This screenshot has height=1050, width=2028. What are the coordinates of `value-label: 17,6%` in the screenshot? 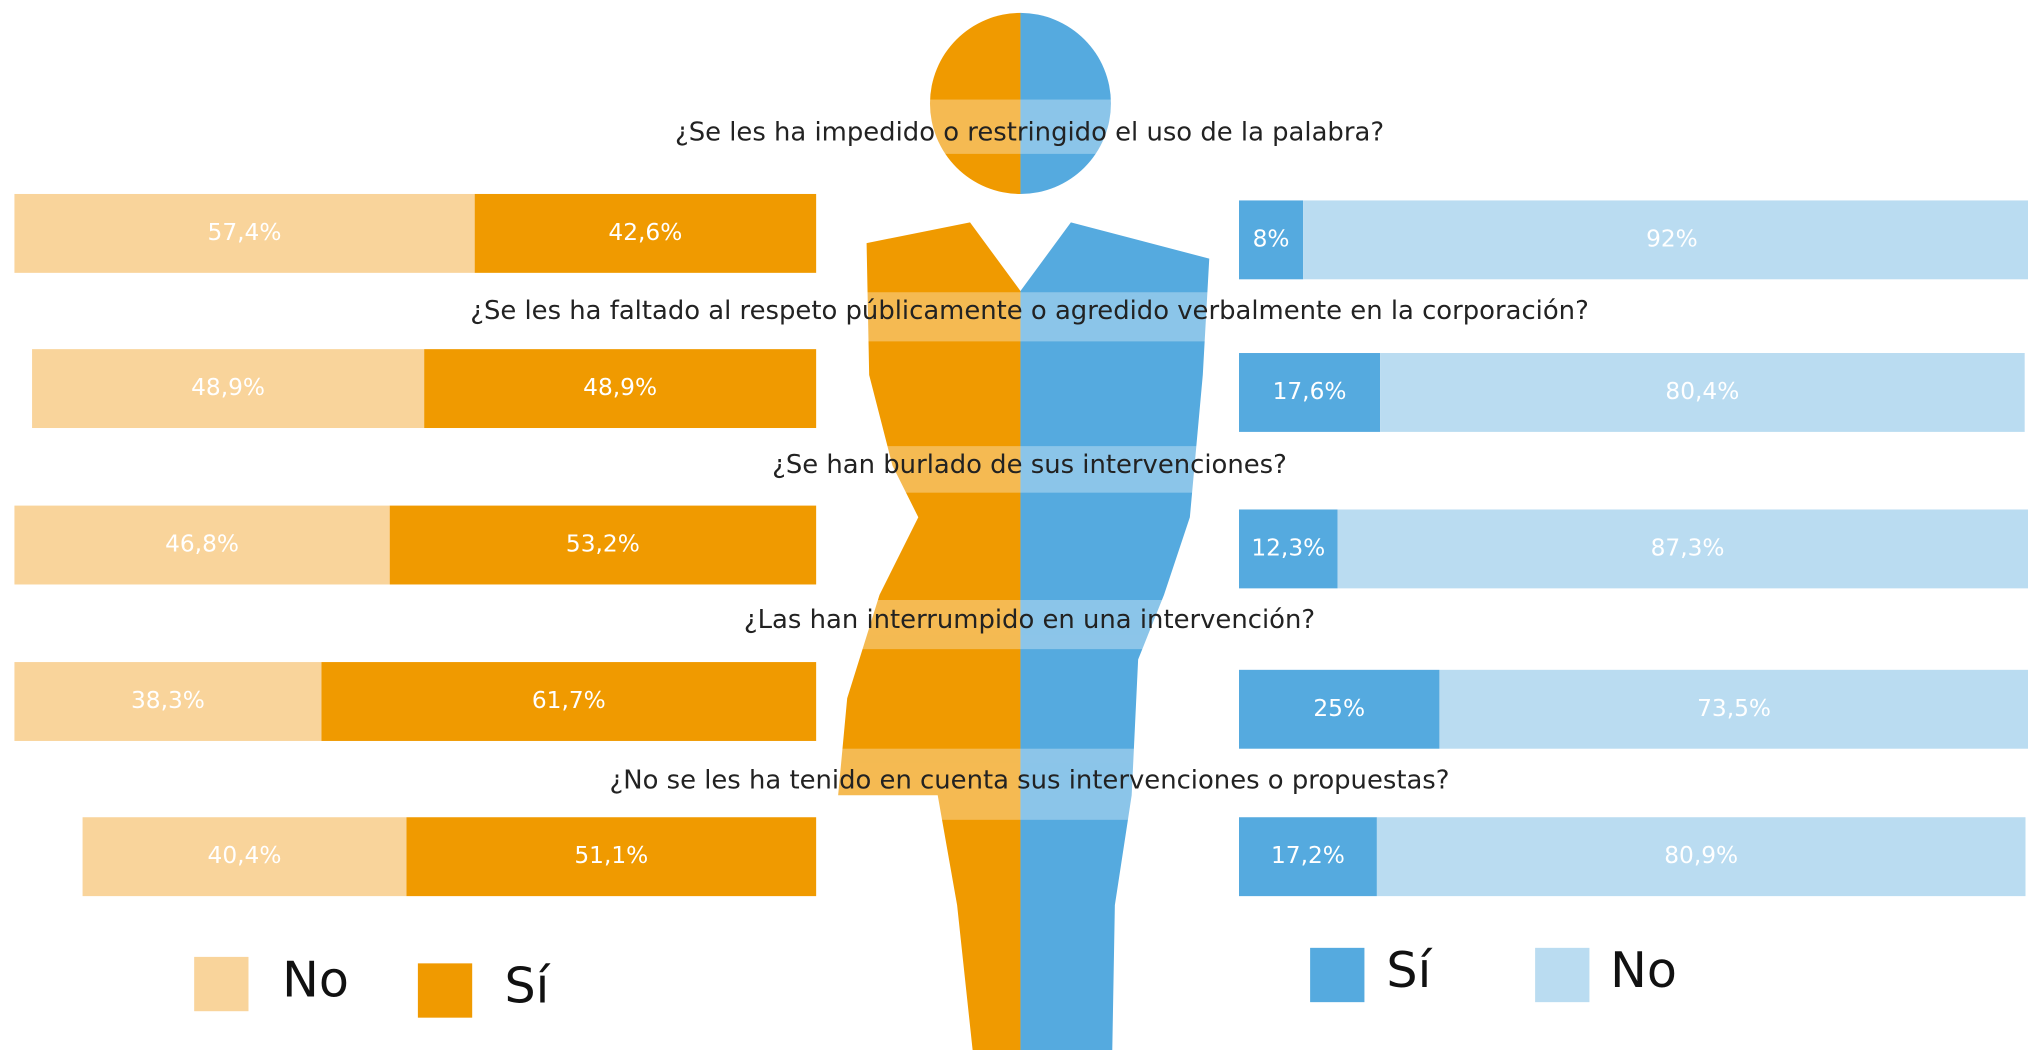 It's located at (1310, 391).